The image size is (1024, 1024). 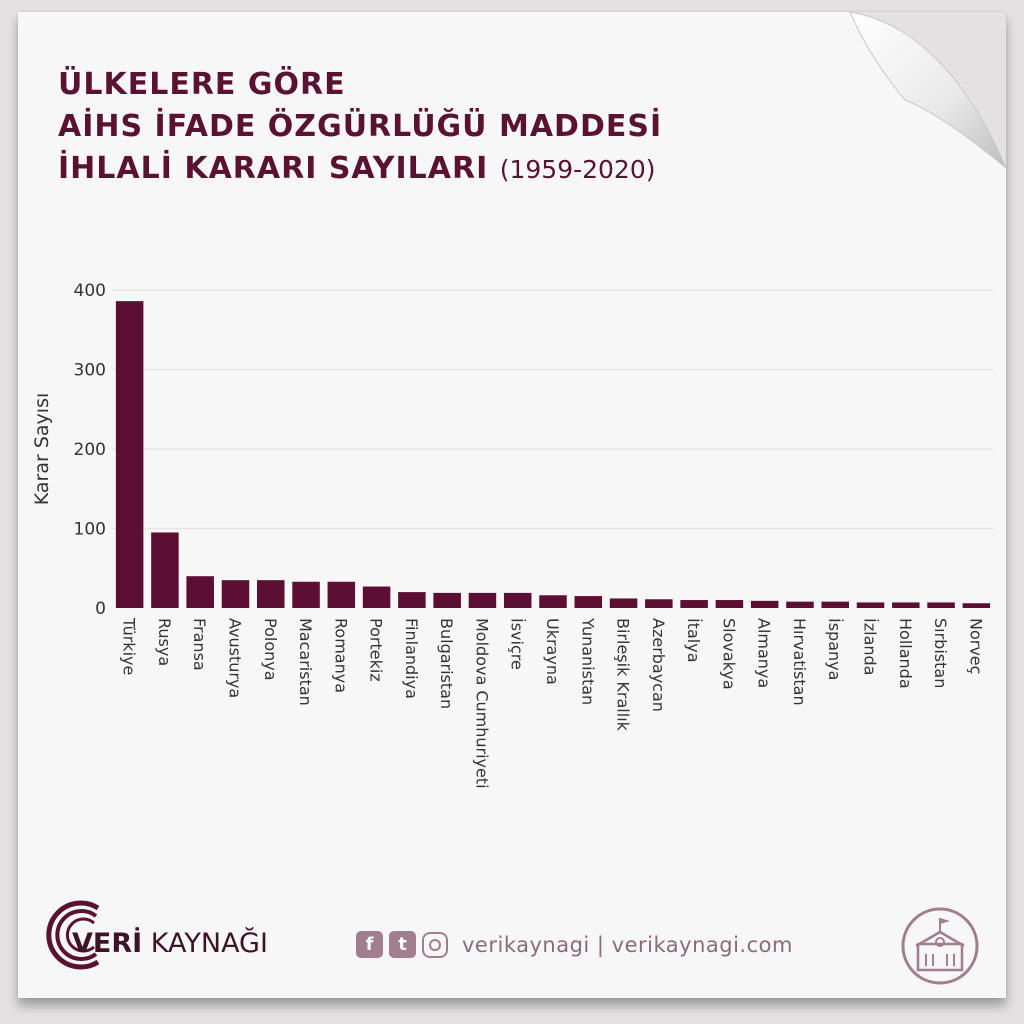 What do you see at coordinates (728, 654) in the screenshot?
I see `x-tick-label: Slovakya` at bounding box center [728, 654].